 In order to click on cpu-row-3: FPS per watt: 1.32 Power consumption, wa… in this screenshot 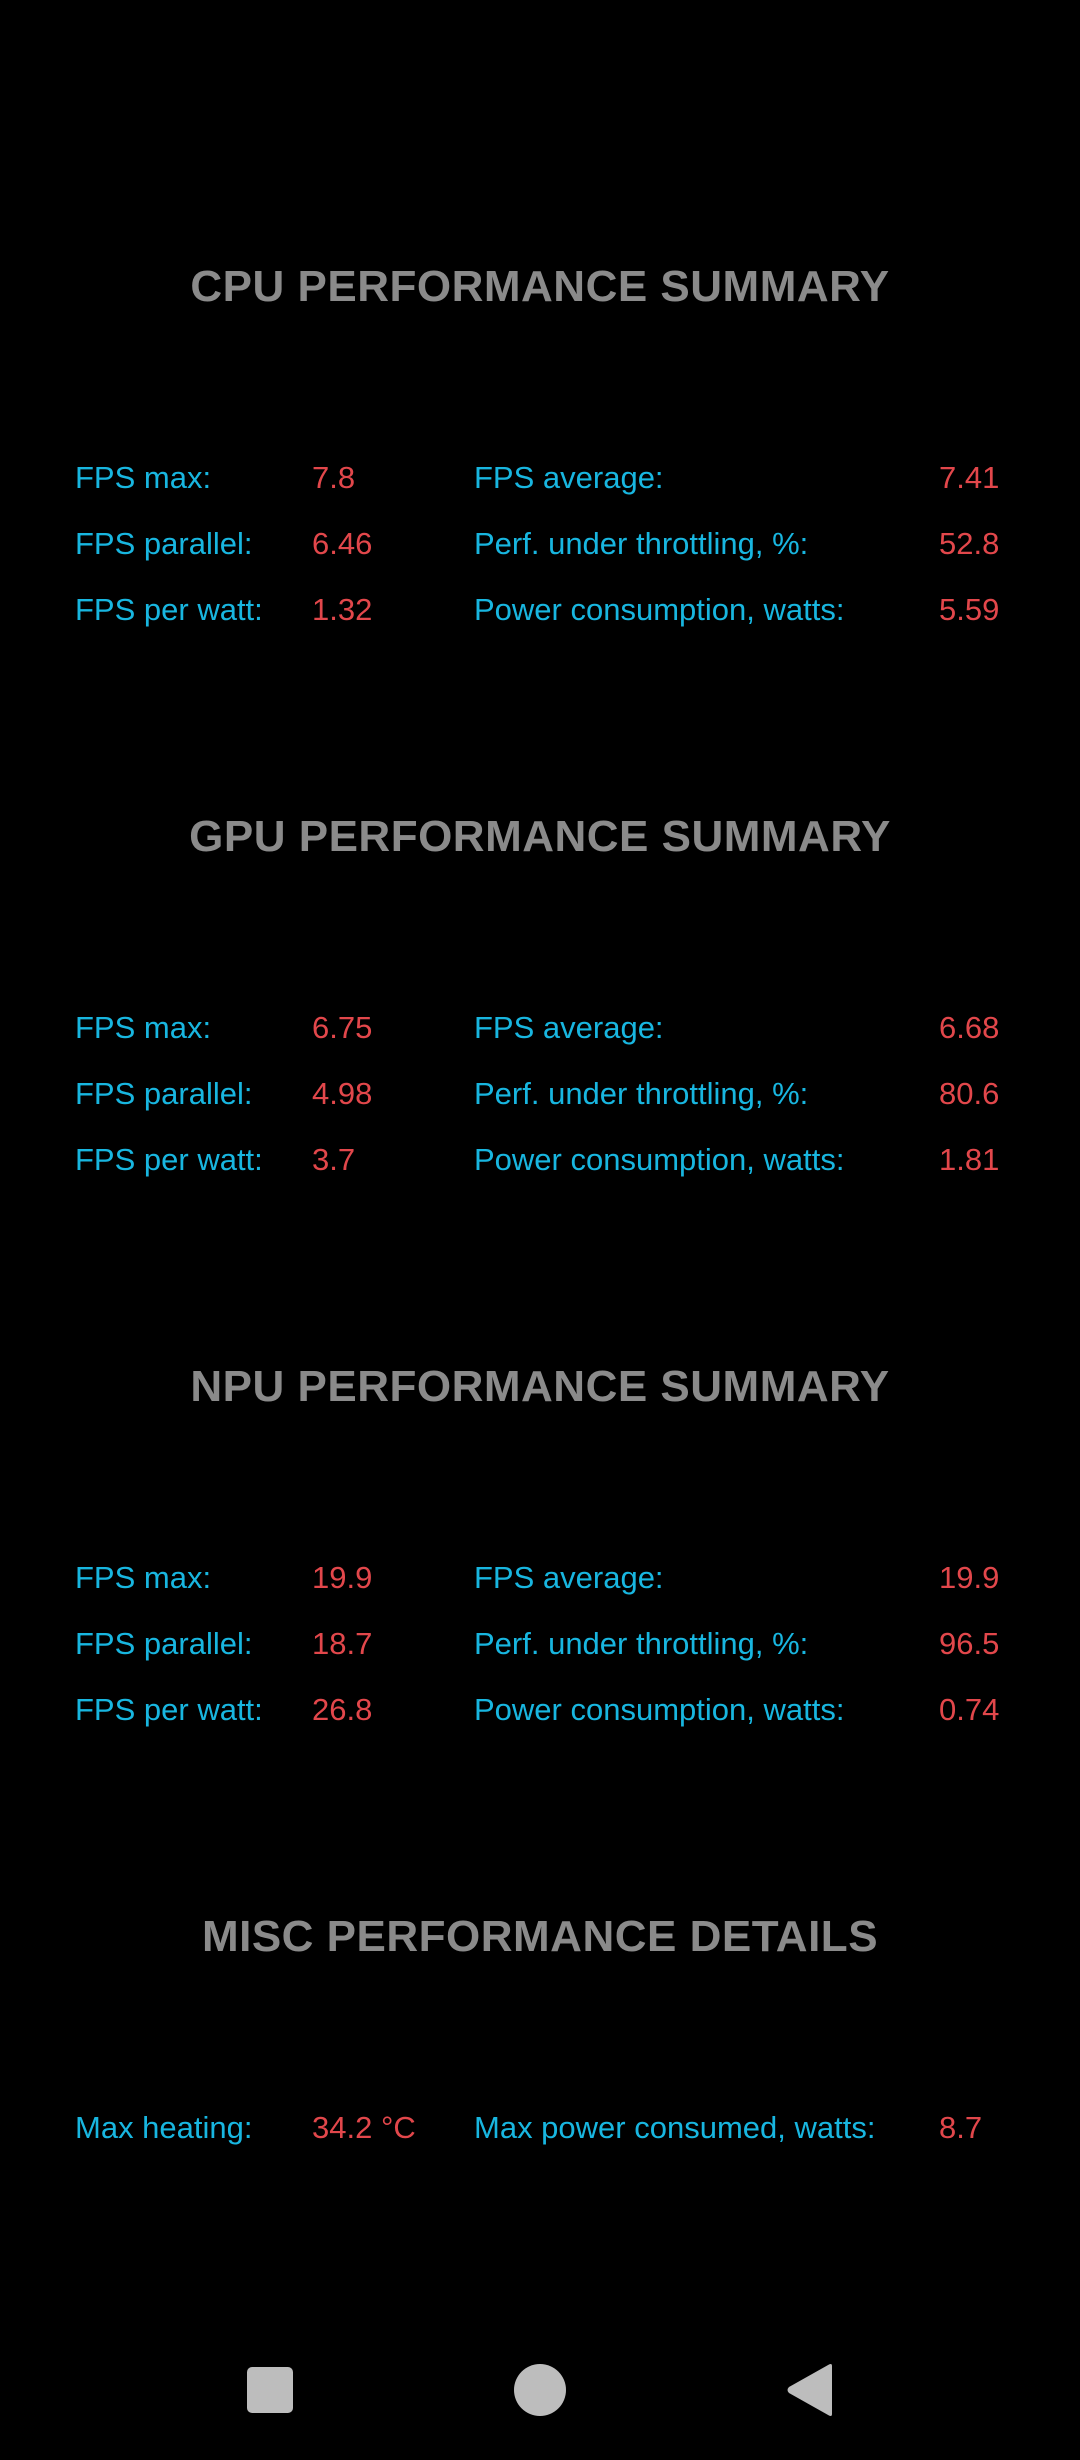, I will do `click(540, 610)`.